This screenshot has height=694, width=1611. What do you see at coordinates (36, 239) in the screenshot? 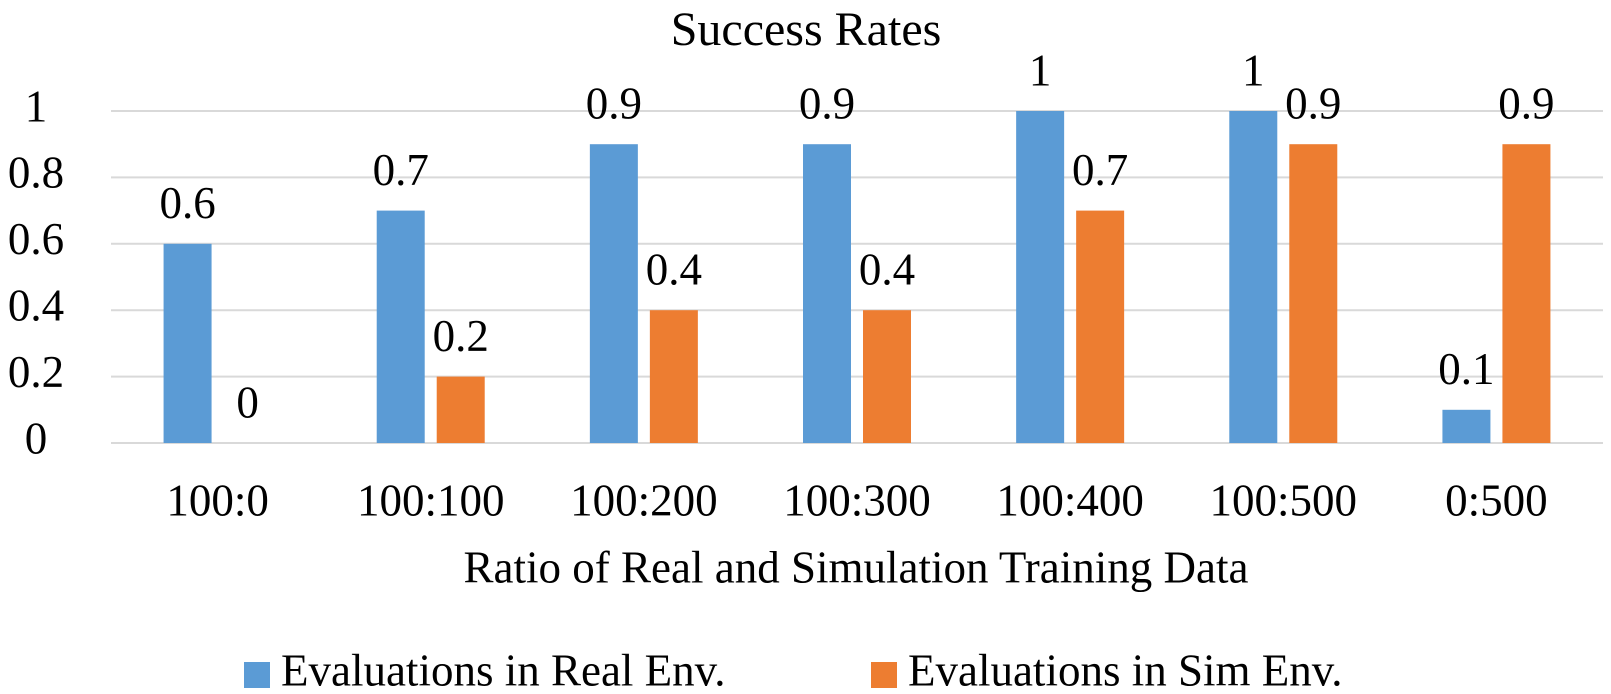
I see `y-tick-label: 0.6` at bounding box center [36, 239].